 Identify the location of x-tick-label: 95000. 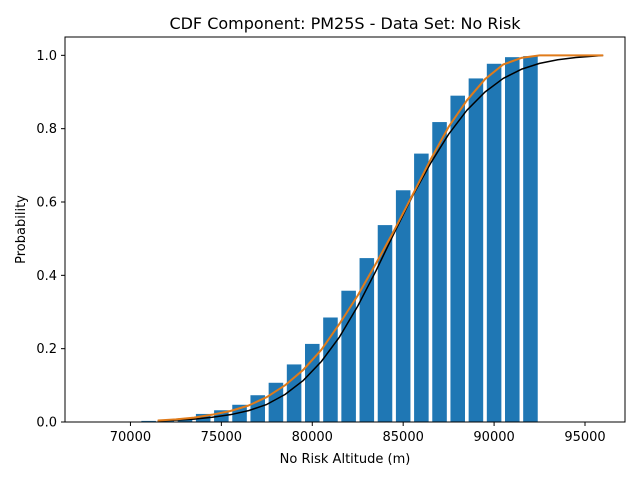
(584, 437).